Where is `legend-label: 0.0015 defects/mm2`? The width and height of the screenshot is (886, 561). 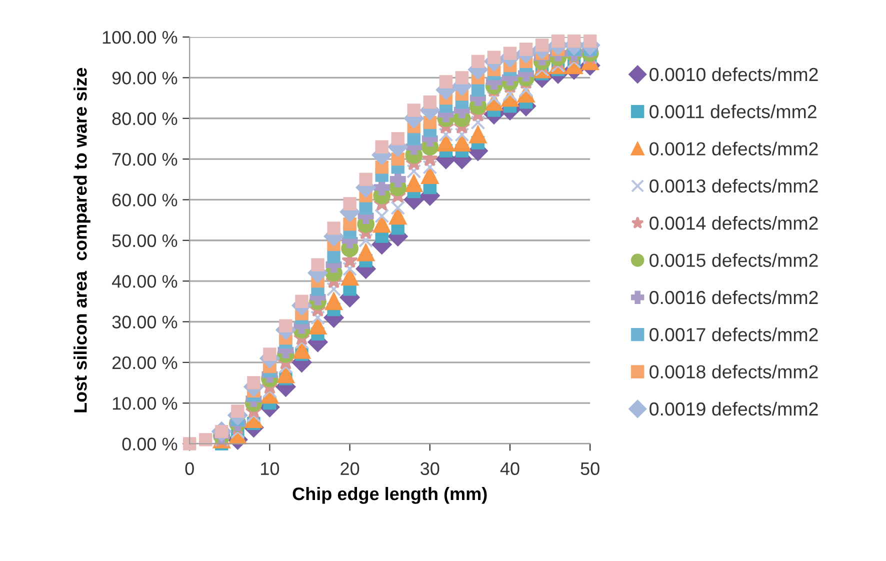 legend-label: 0.0015 defects/mm2 is located at coordinates (734, 260).